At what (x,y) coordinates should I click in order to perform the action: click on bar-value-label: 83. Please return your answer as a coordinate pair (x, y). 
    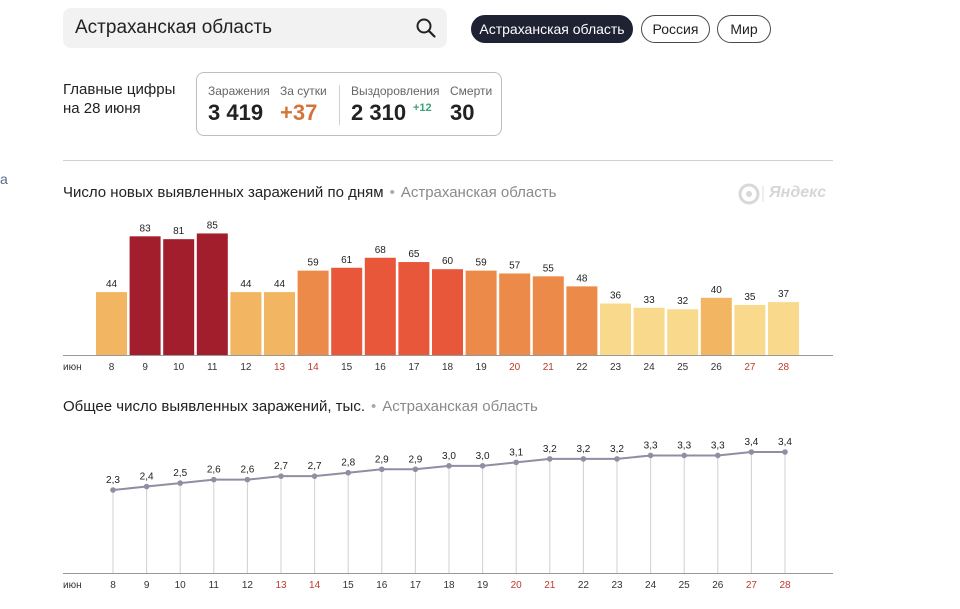
    Looking at the image, I should click on (146, 228).